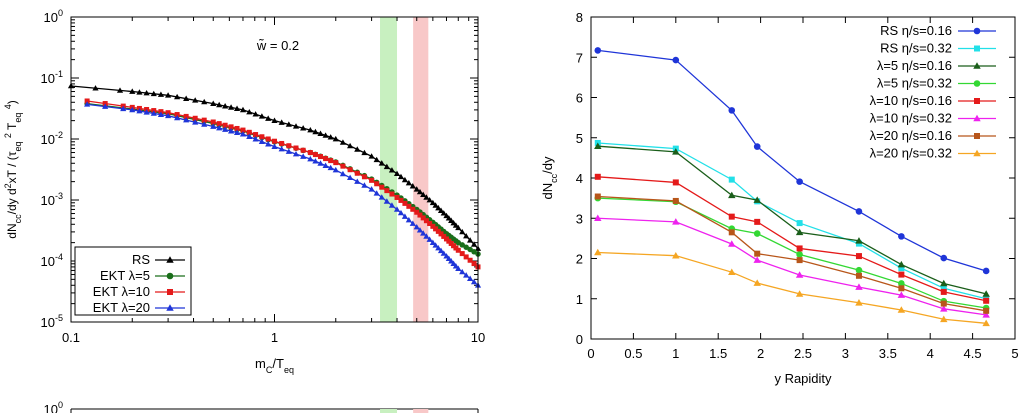 This screenshot has height=413, width=1027. What do you see at coordinates (792, 253) in the screenshot?
I see `series-line` at bounding box center [792, 253].